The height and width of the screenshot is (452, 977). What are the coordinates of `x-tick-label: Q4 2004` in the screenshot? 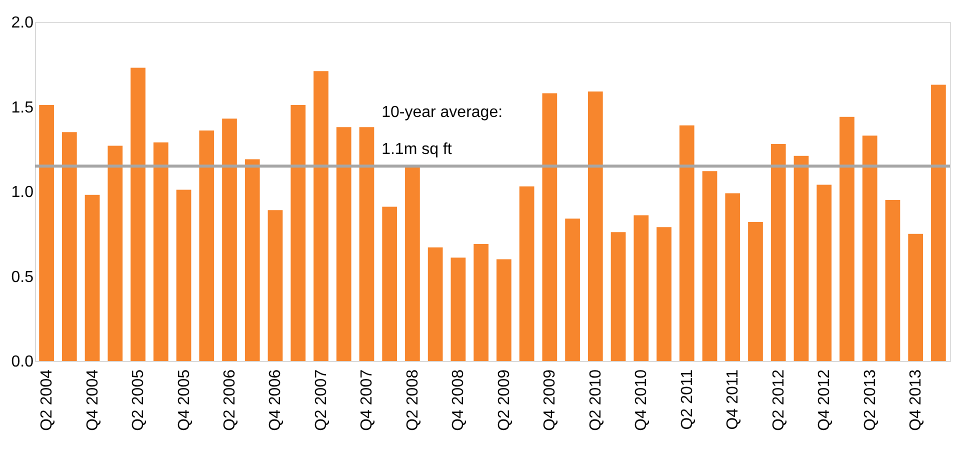 It's located at (93, 400).